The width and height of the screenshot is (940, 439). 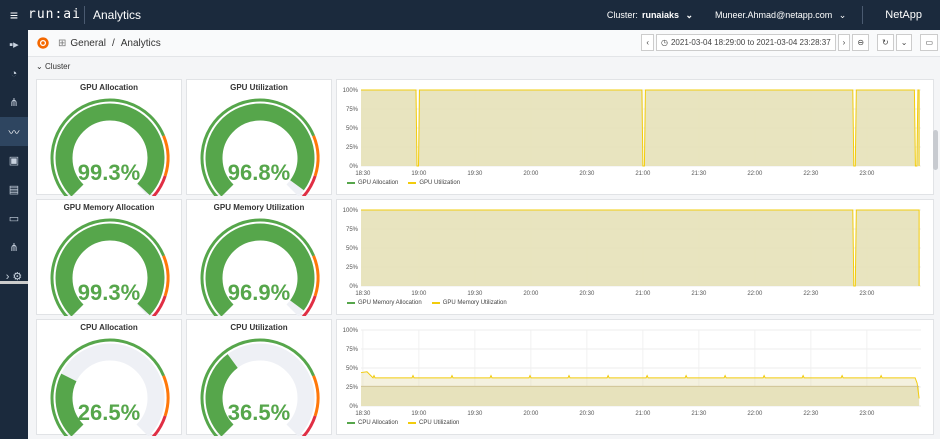 What do you see at coordinates (433, 423) in the screenshot?
I see `legend-item: CPU Utilization` at bounding box center [433, 423].